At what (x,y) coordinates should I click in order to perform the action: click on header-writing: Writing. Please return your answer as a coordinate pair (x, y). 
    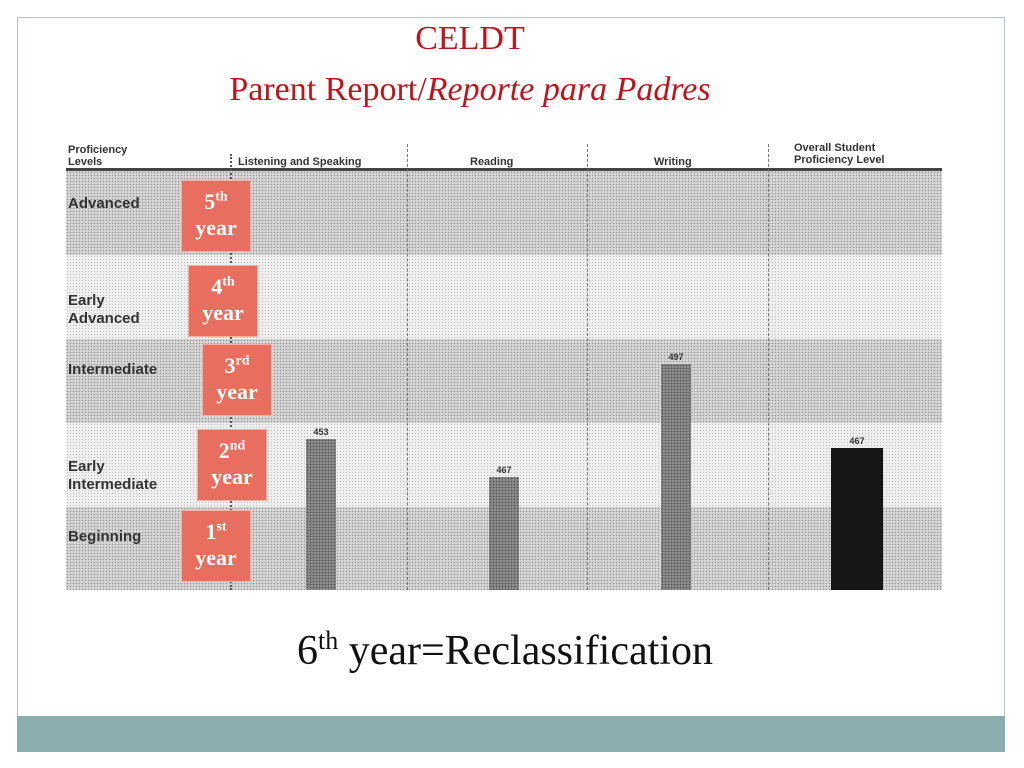
    Looking at the image, I should click on (673, 162).